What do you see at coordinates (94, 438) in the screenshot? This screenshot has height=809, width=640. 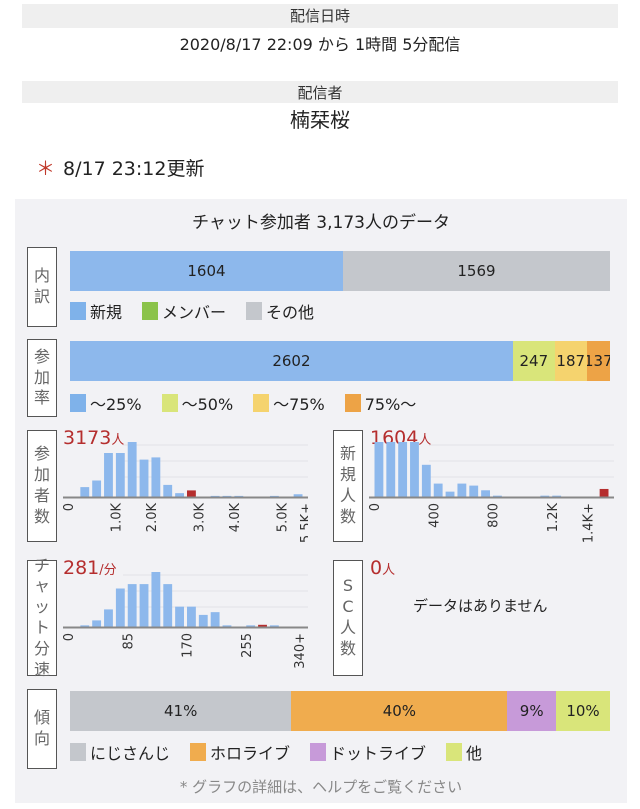 I see `participants-total: 3173人` at bounding box center [94, 438].